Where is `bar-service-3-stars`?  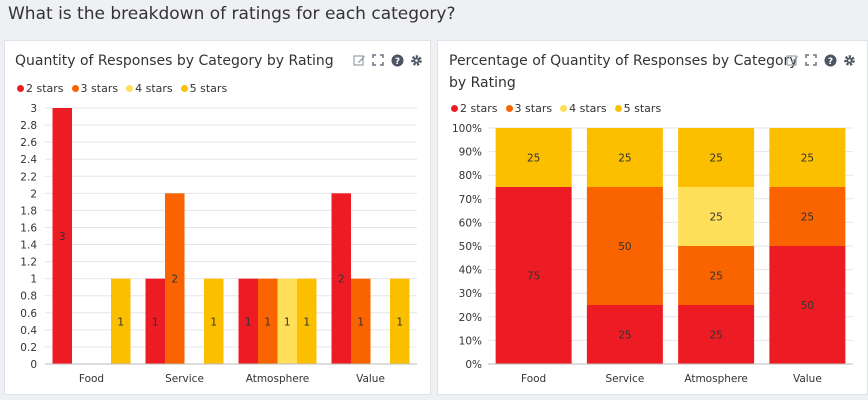 bar-service-3-stars is located at coordinates (175, 278).